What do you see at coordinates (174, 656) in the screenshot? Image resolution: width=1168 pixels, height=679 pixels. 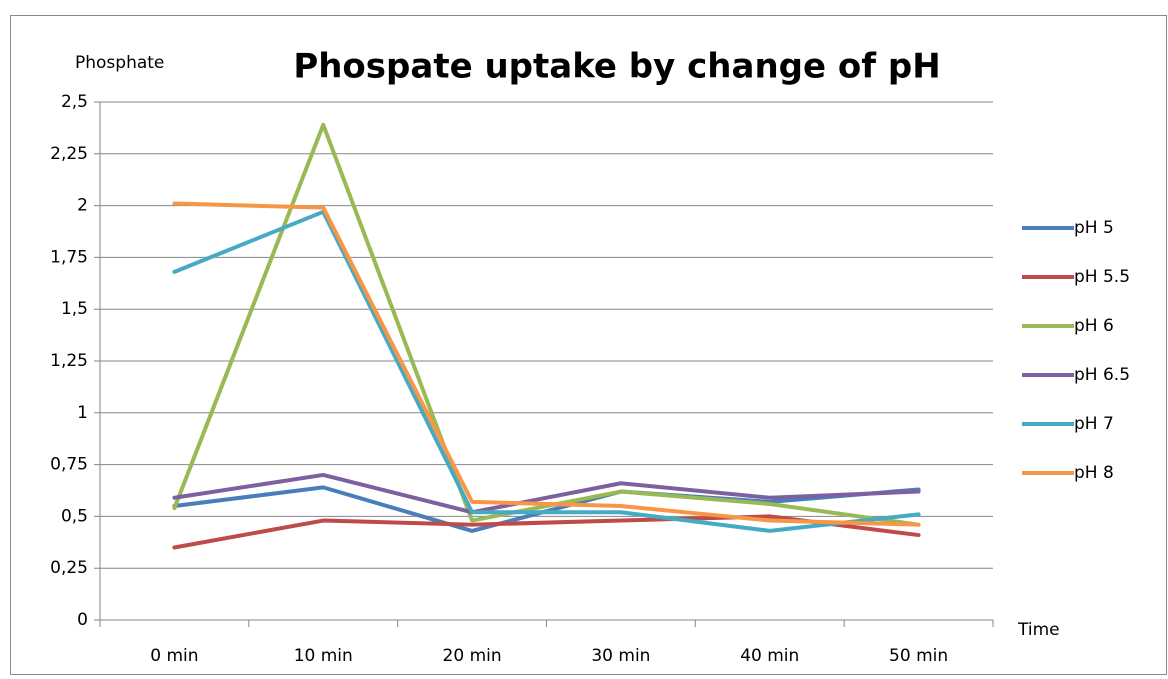 I see `x-tick-label: 0 min` at bounding box center [174, 656].